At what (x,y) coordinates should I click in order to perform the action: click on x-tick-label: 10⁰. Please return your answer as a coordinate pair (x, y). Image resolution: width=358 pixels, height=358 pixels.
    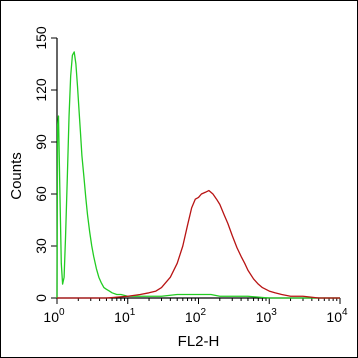
    Looking at the image, I should click on (54, 316).